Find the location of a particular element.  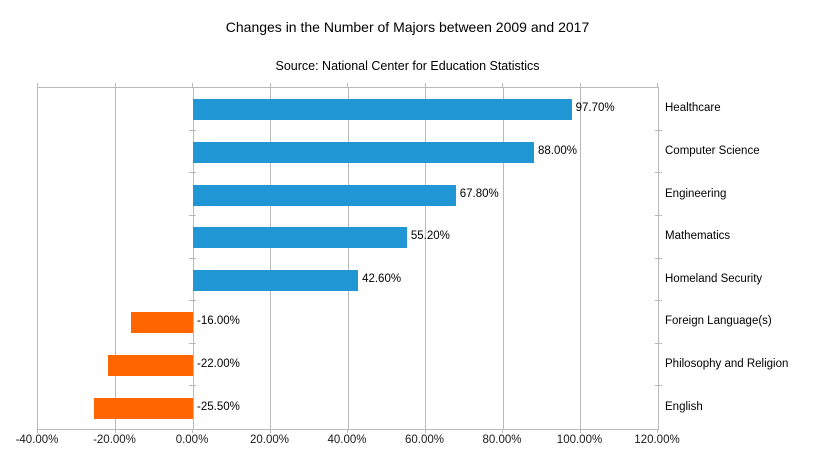

value-label-english: -25.50% is located at coordinates (218, 406).